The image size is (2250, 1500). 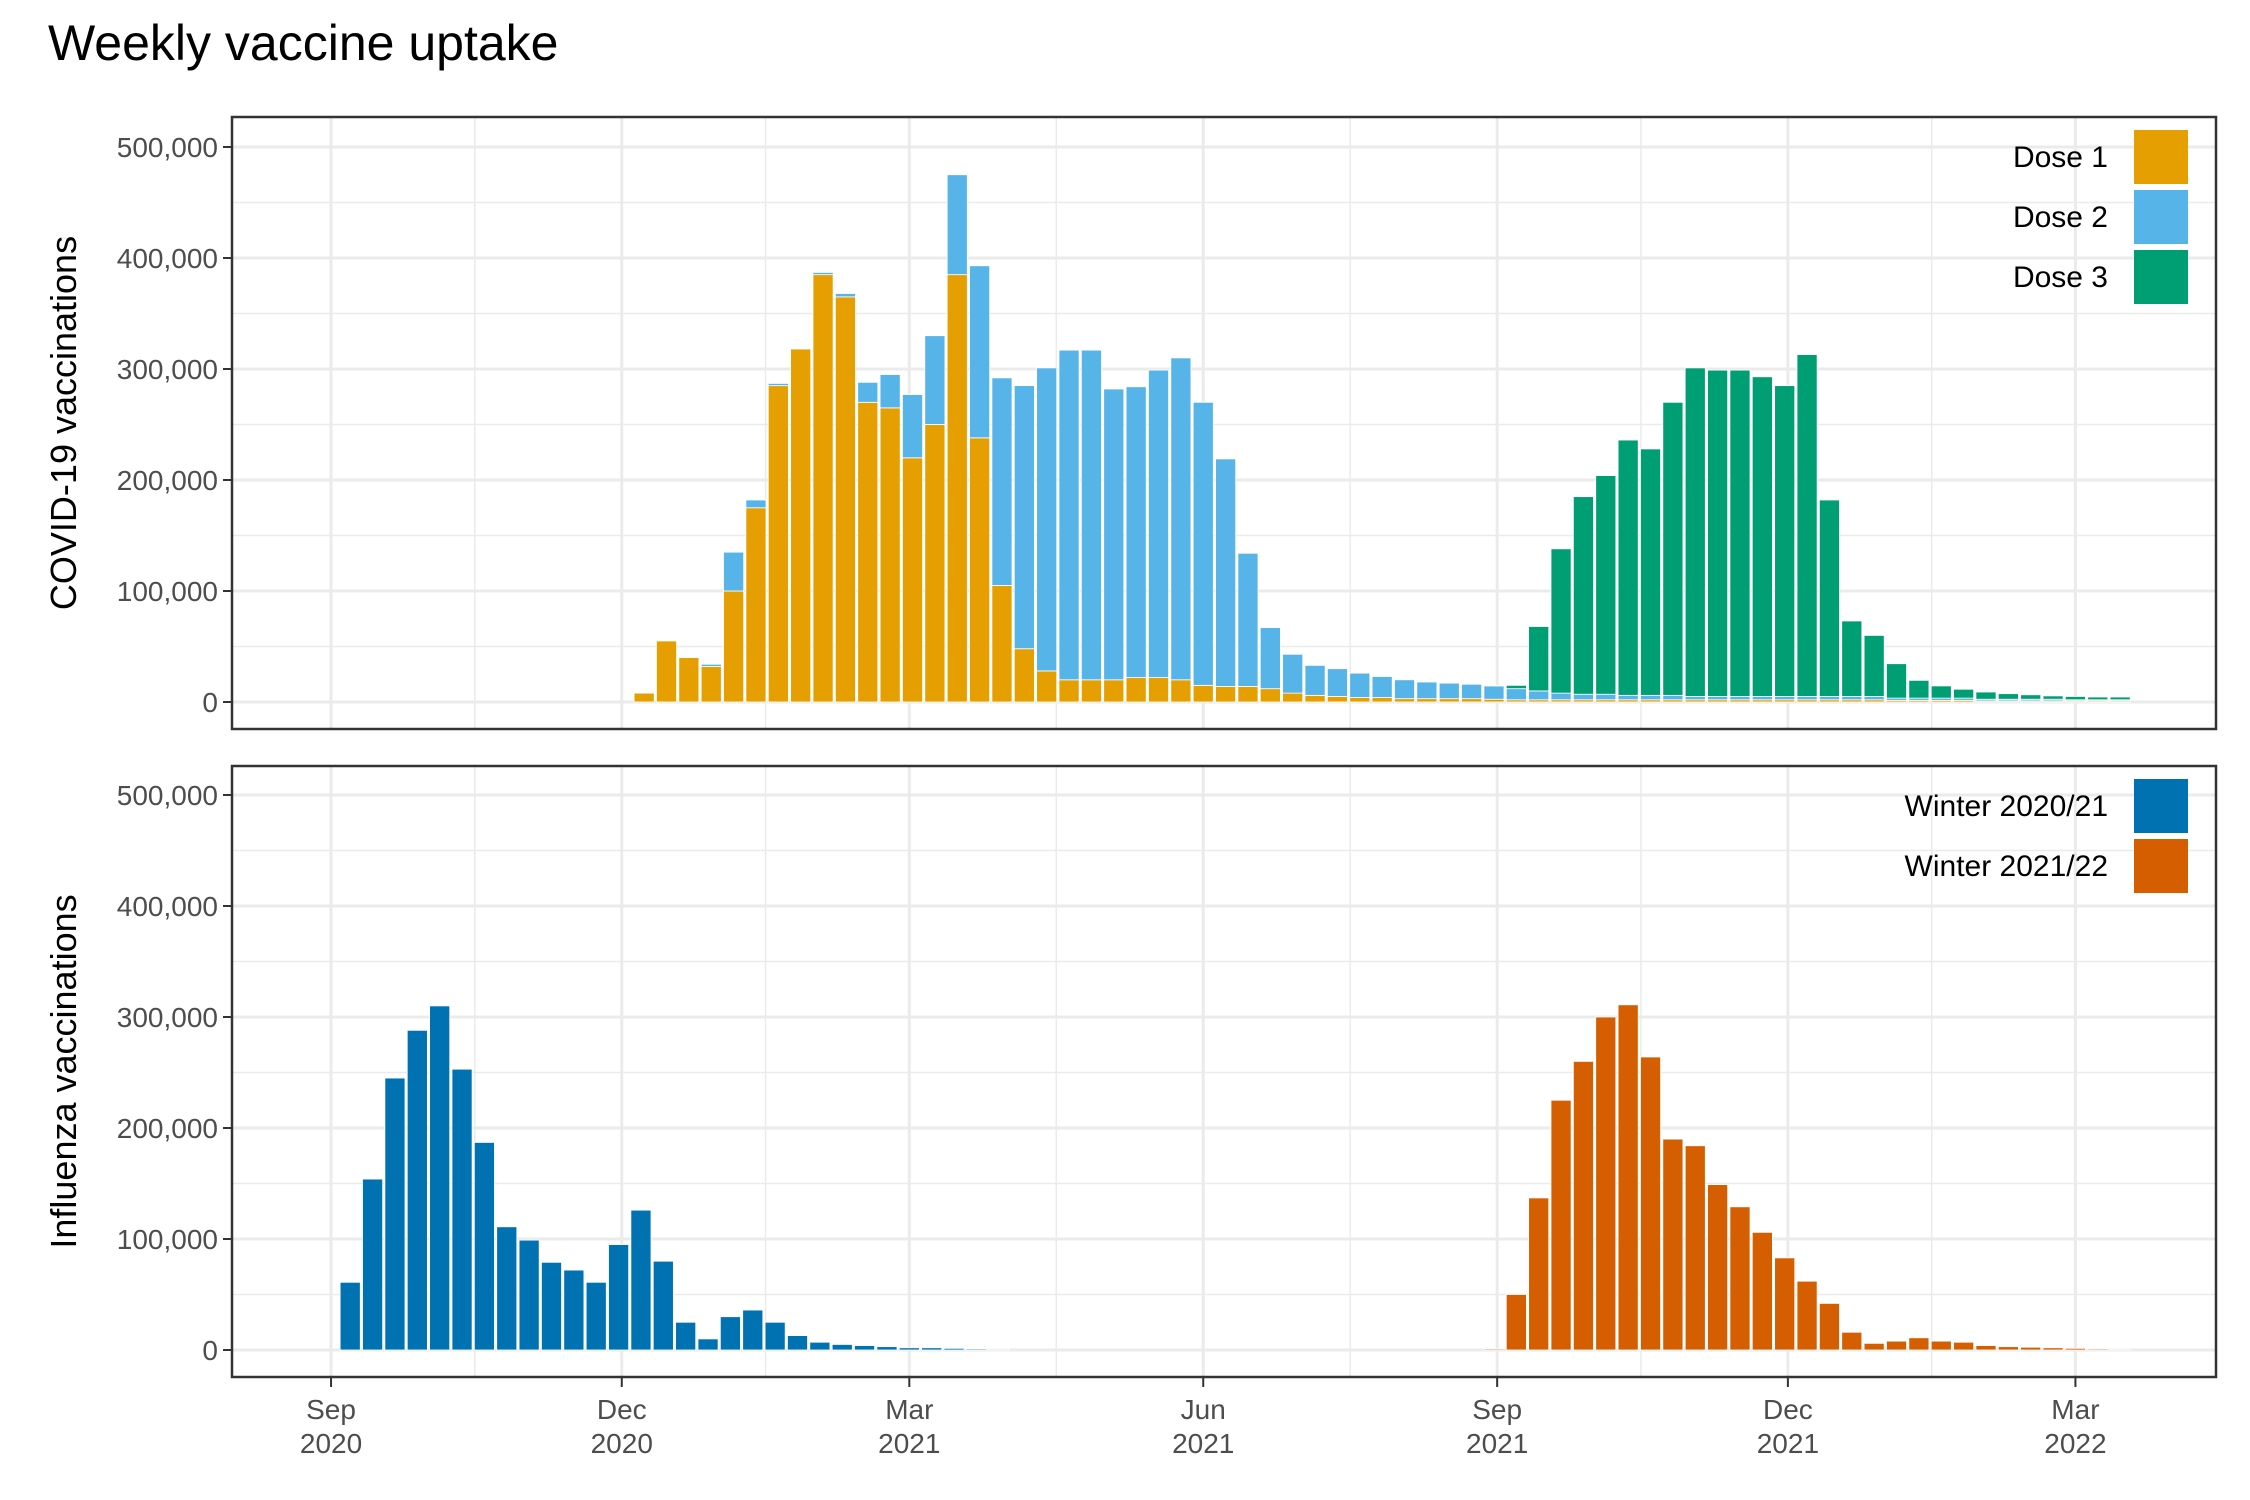 What do you see at coordinates (2006, 806) in the screenshot?
I see `legend-label: Winter 2020/21` at bounding box center [2006, 806].